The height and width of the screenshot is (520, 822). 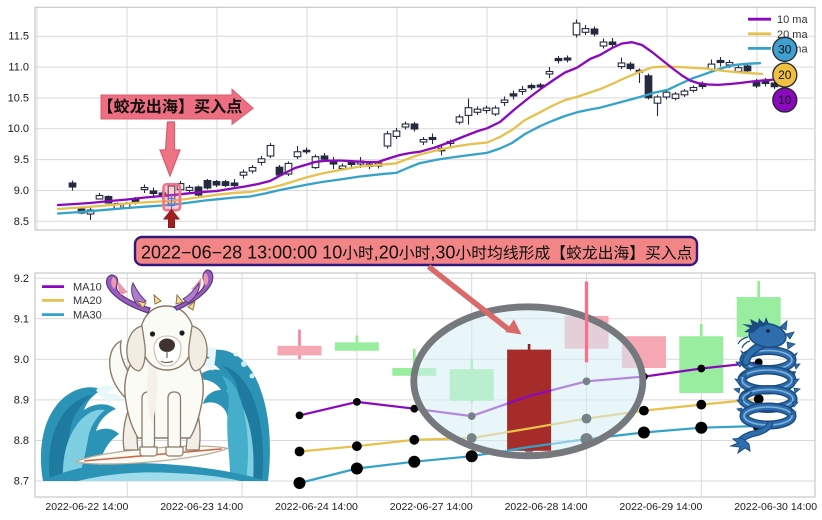 I want to click on svg-text: 10 ma, so click(x=792, y=20).